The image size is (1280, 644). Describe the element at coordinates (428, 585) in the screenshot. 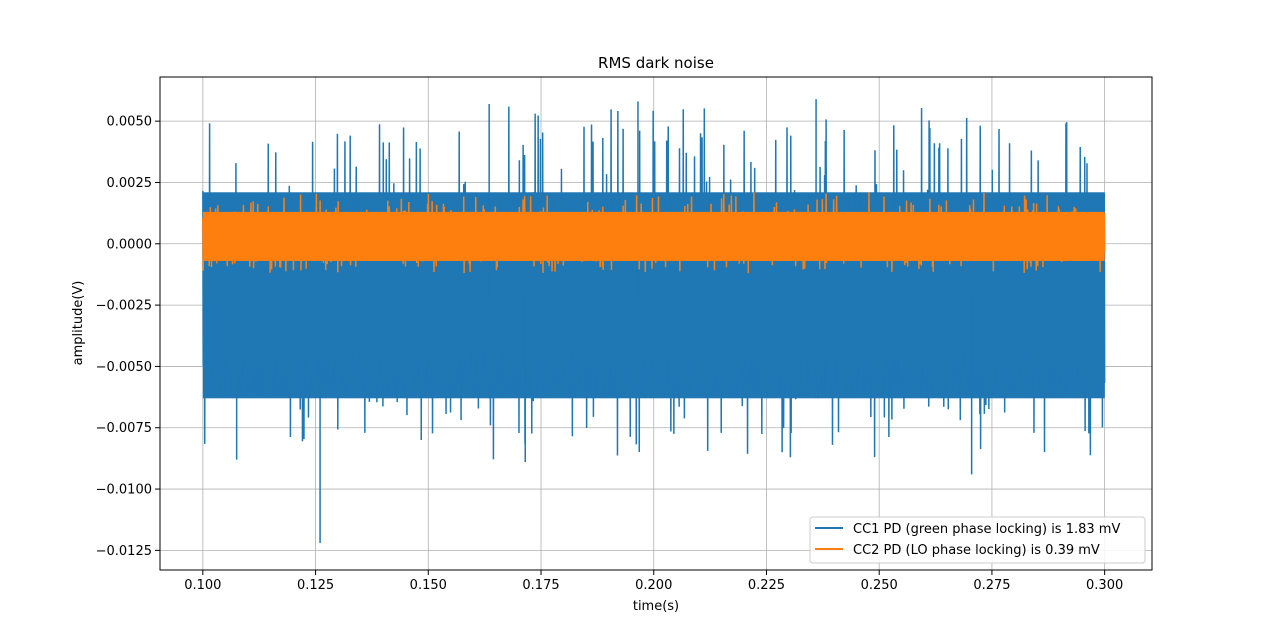

I see `x-tick-label: 0.150` at that location.